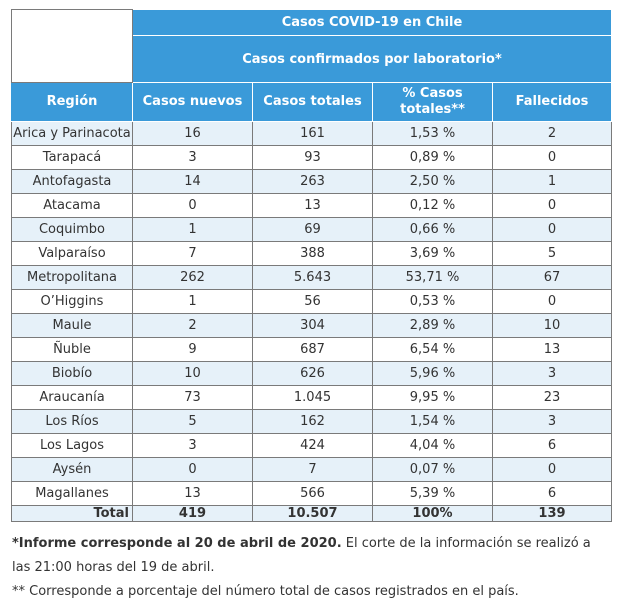 The image size is (628, 606). What do you see at coordinates (552, 102) in the screenshot?
I see `column-header-deaths: Fallecidos` at bounding box center [552, 102].